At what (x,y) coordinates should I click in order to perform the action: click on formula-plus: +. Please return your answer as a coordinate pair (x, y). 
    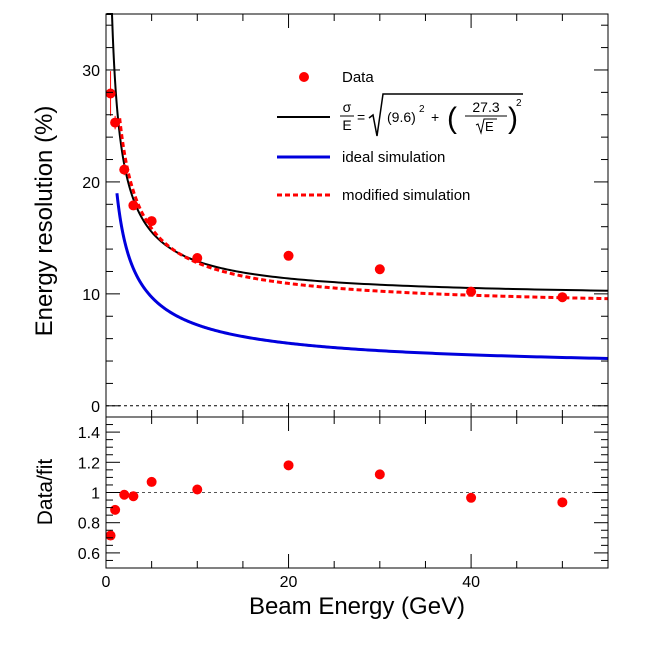
    Looking at the image, I should click on (435, 117).